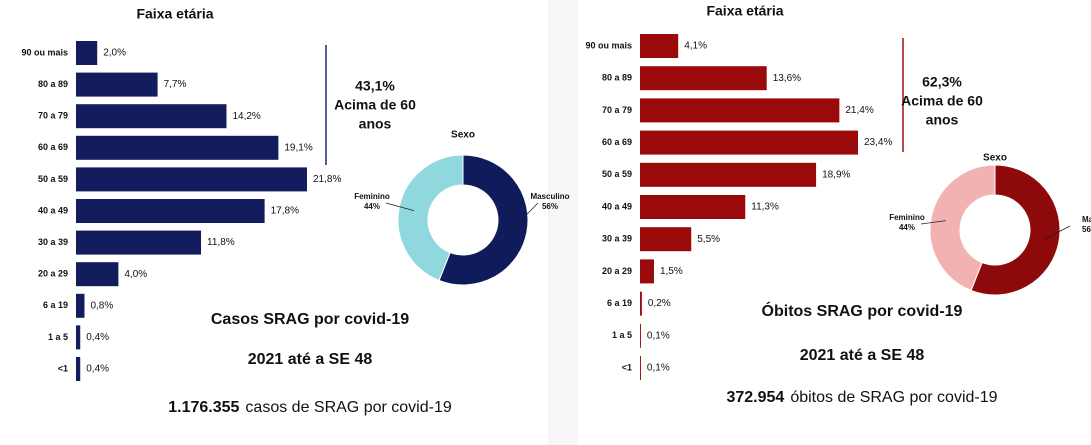 The image size is (1091, 445). Describe the element at coordinates (53, 84) in the screenshot. I see `category-label: 80 a 89` at that location.